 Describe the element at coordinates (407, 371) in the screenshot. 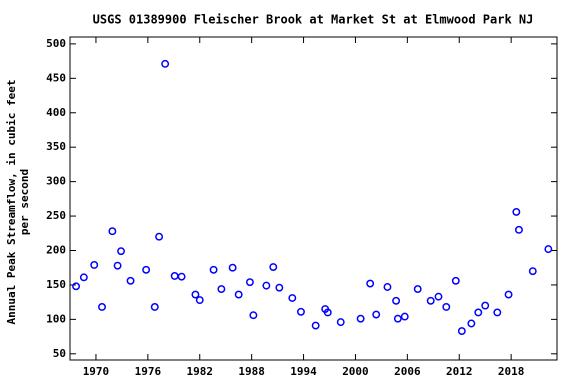

I see `x-tick-label: 2006` at that location.